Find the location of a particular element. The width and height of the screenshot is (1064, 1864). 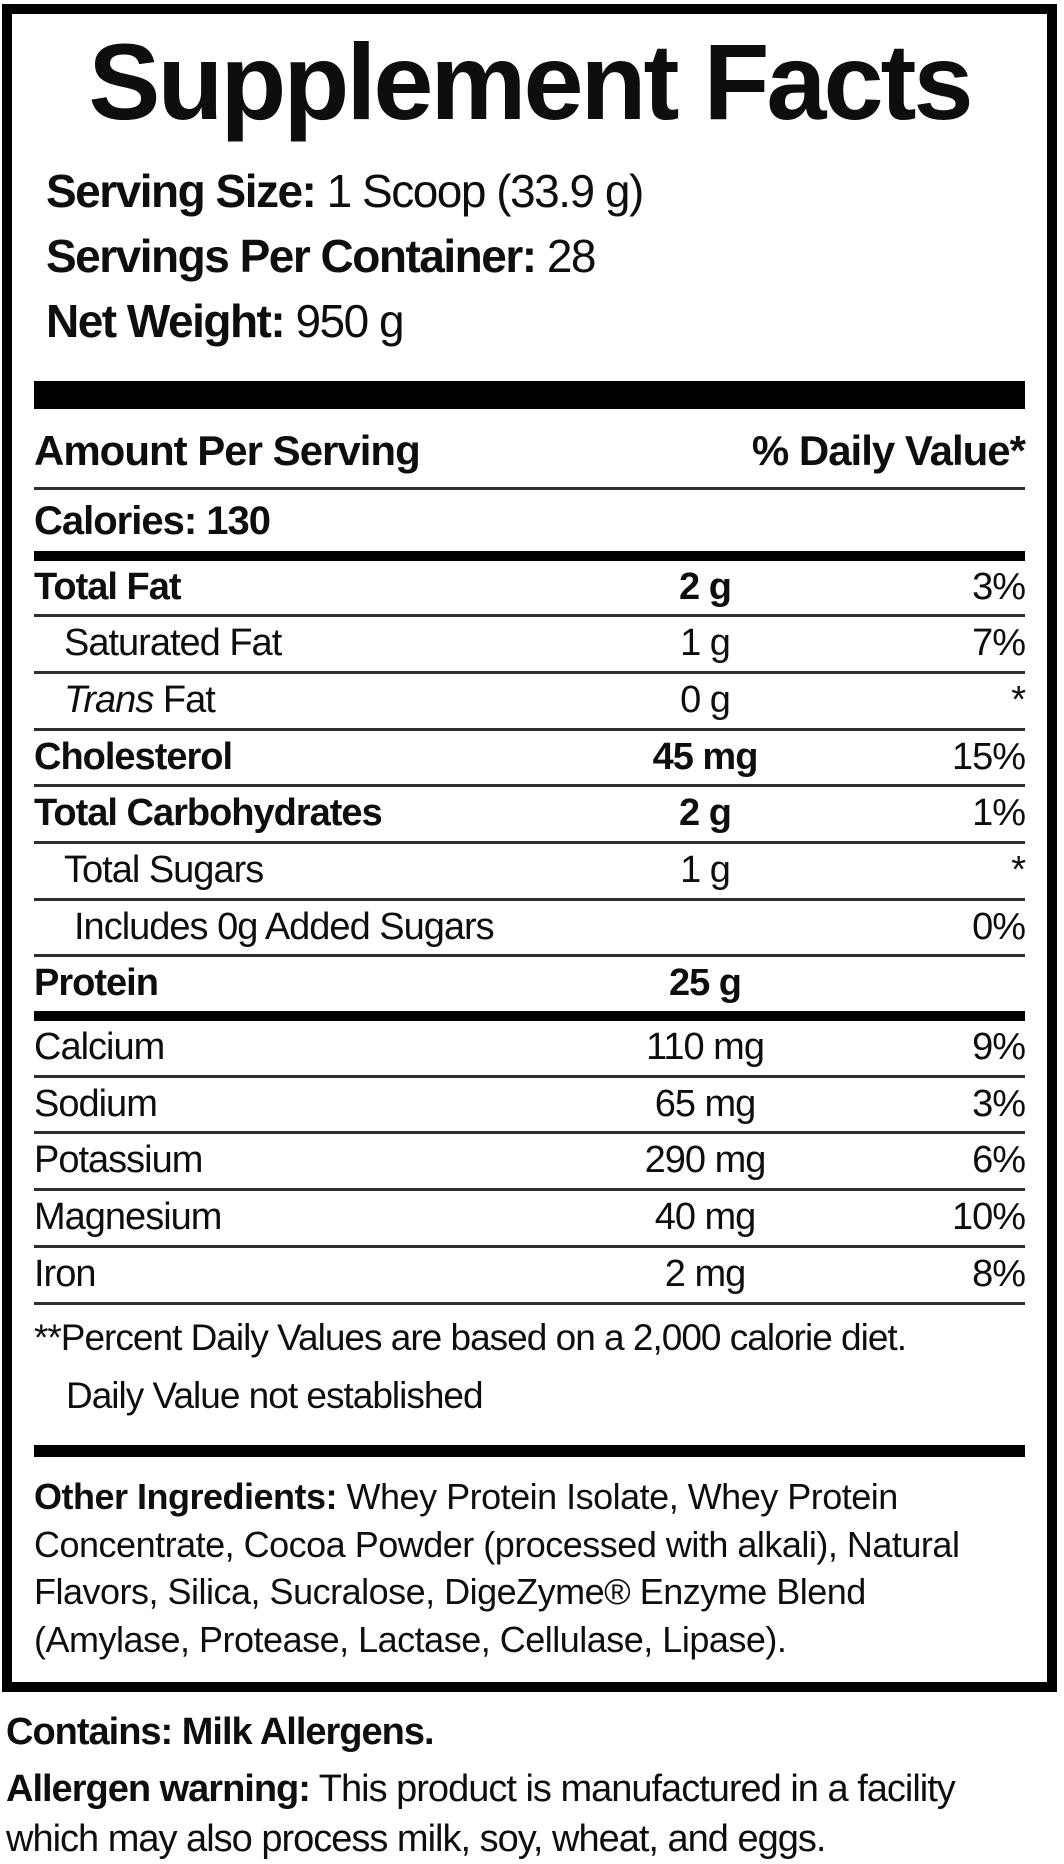

nutrient-name-part: Trans is located at coordinates (109, 699).